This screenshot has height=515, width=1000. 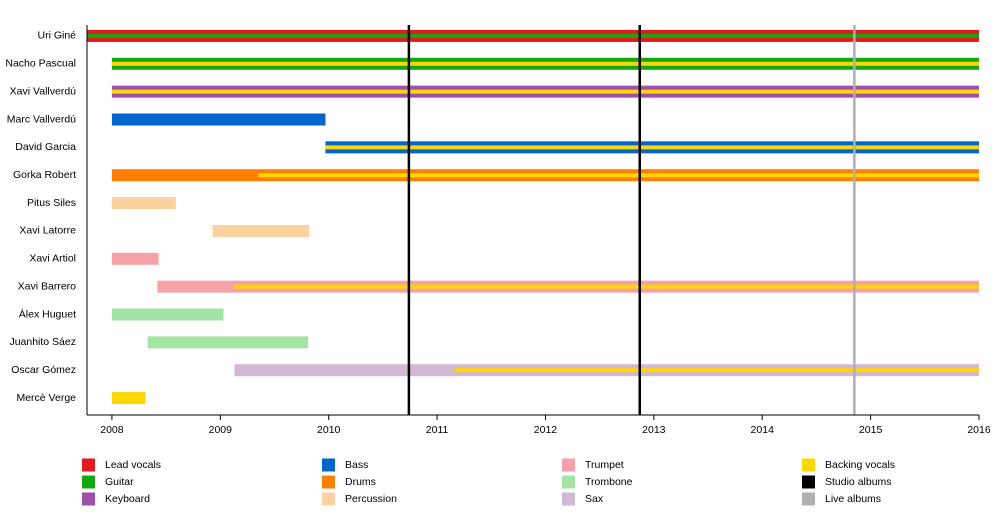 I want to click on row-label: Juanhito Sáez, so click(x=42, y=342).